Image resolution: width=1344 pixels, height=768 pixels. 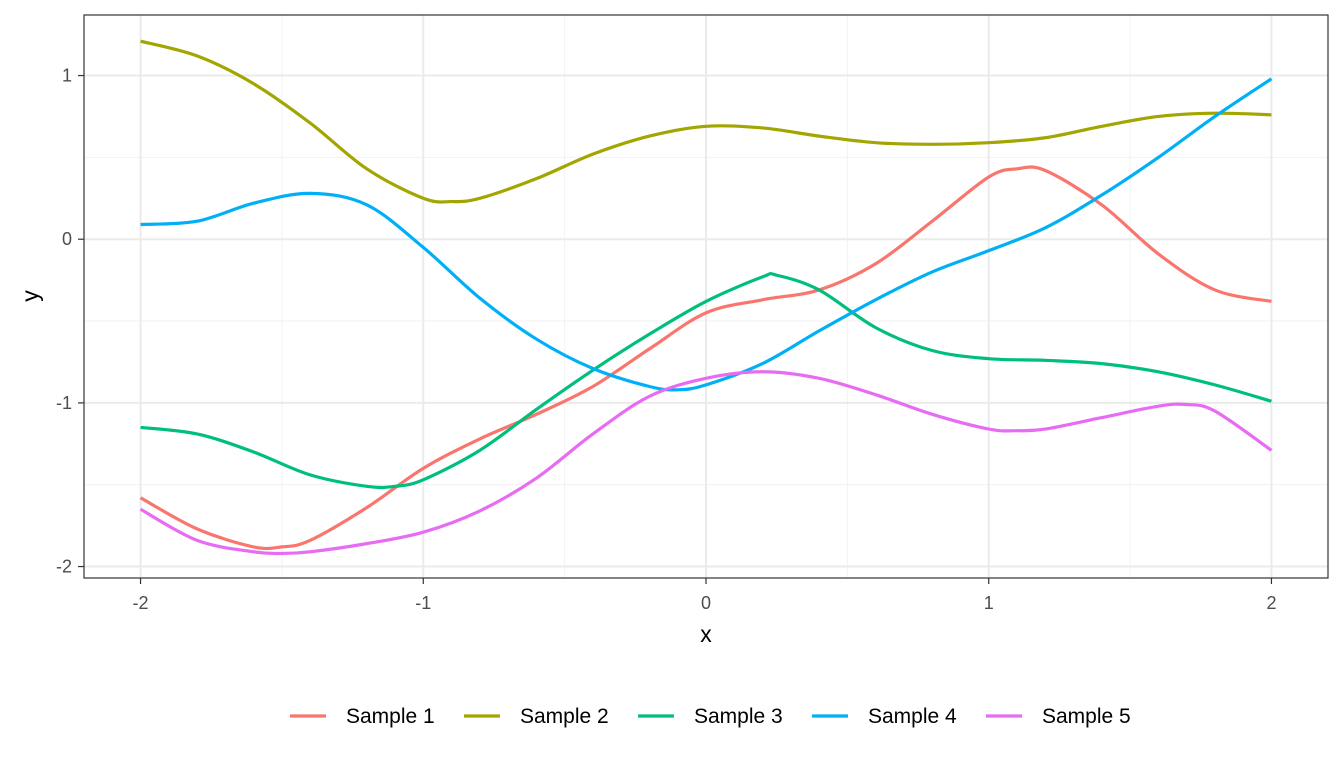 I want to click on x-tick-label: 1, so click(x=989, y=603).